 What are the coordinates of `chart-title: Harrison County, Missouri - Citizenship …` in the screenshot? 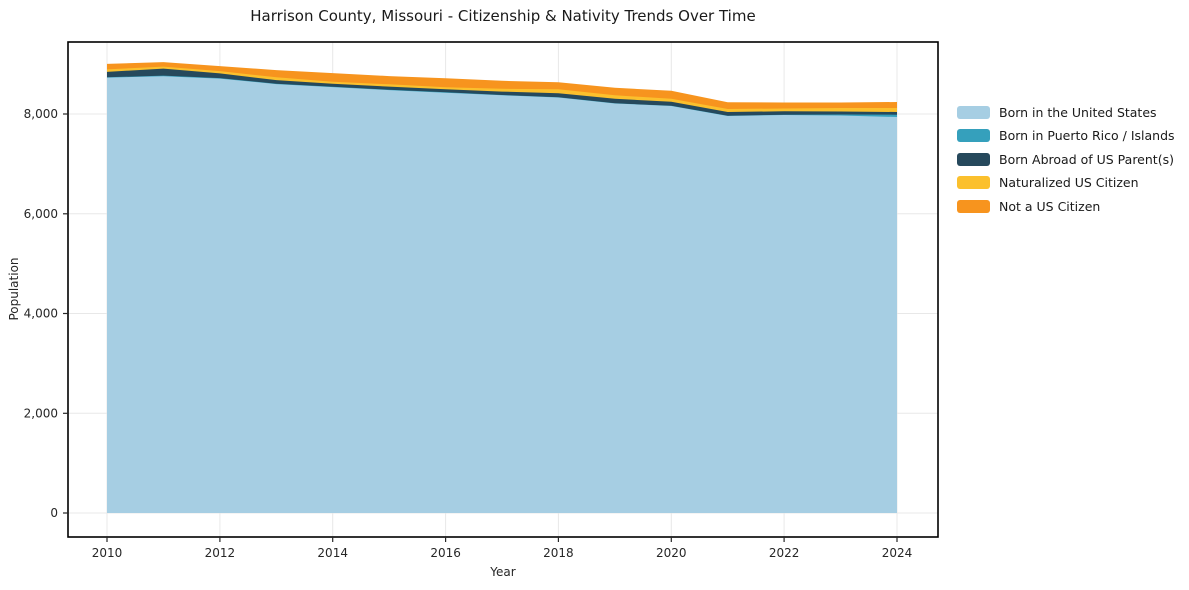 It's located at (503, 16).